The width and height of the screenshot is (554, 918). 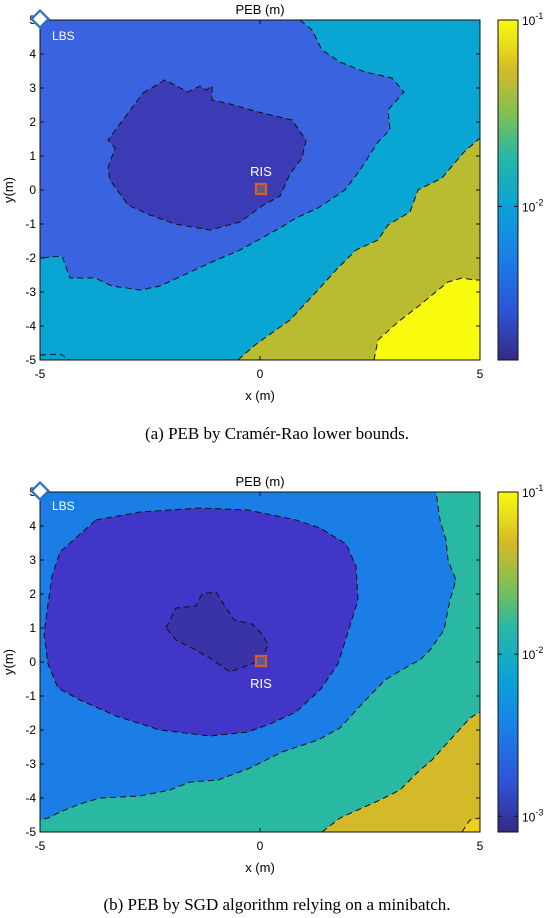 What do you see at coordinates (40, 19) in the screenshot?
I see `panel-a-lbs-marker` at bounding box center [40, 19].